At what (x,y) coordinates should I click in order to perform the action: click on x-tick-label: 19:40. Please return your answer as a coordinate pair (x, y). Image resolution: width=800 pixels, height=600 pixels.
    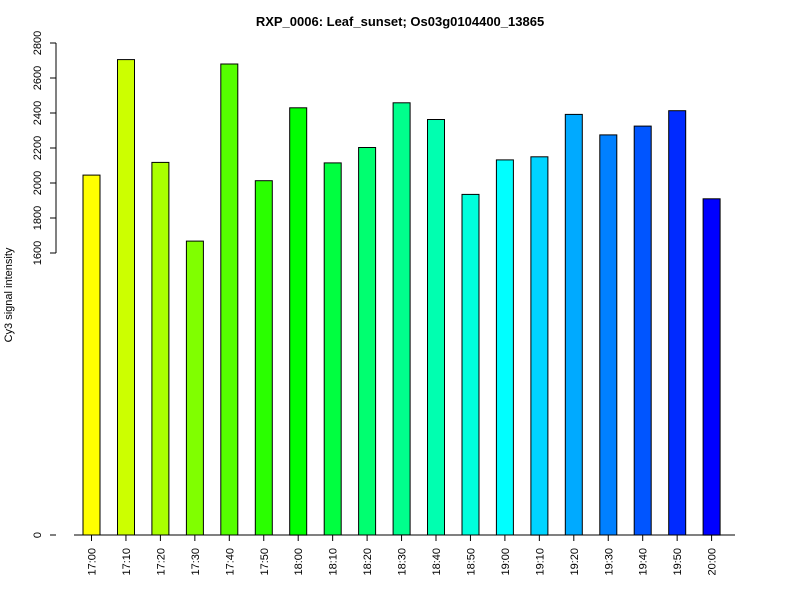
    Looking at the image, I should click on (644, 562).